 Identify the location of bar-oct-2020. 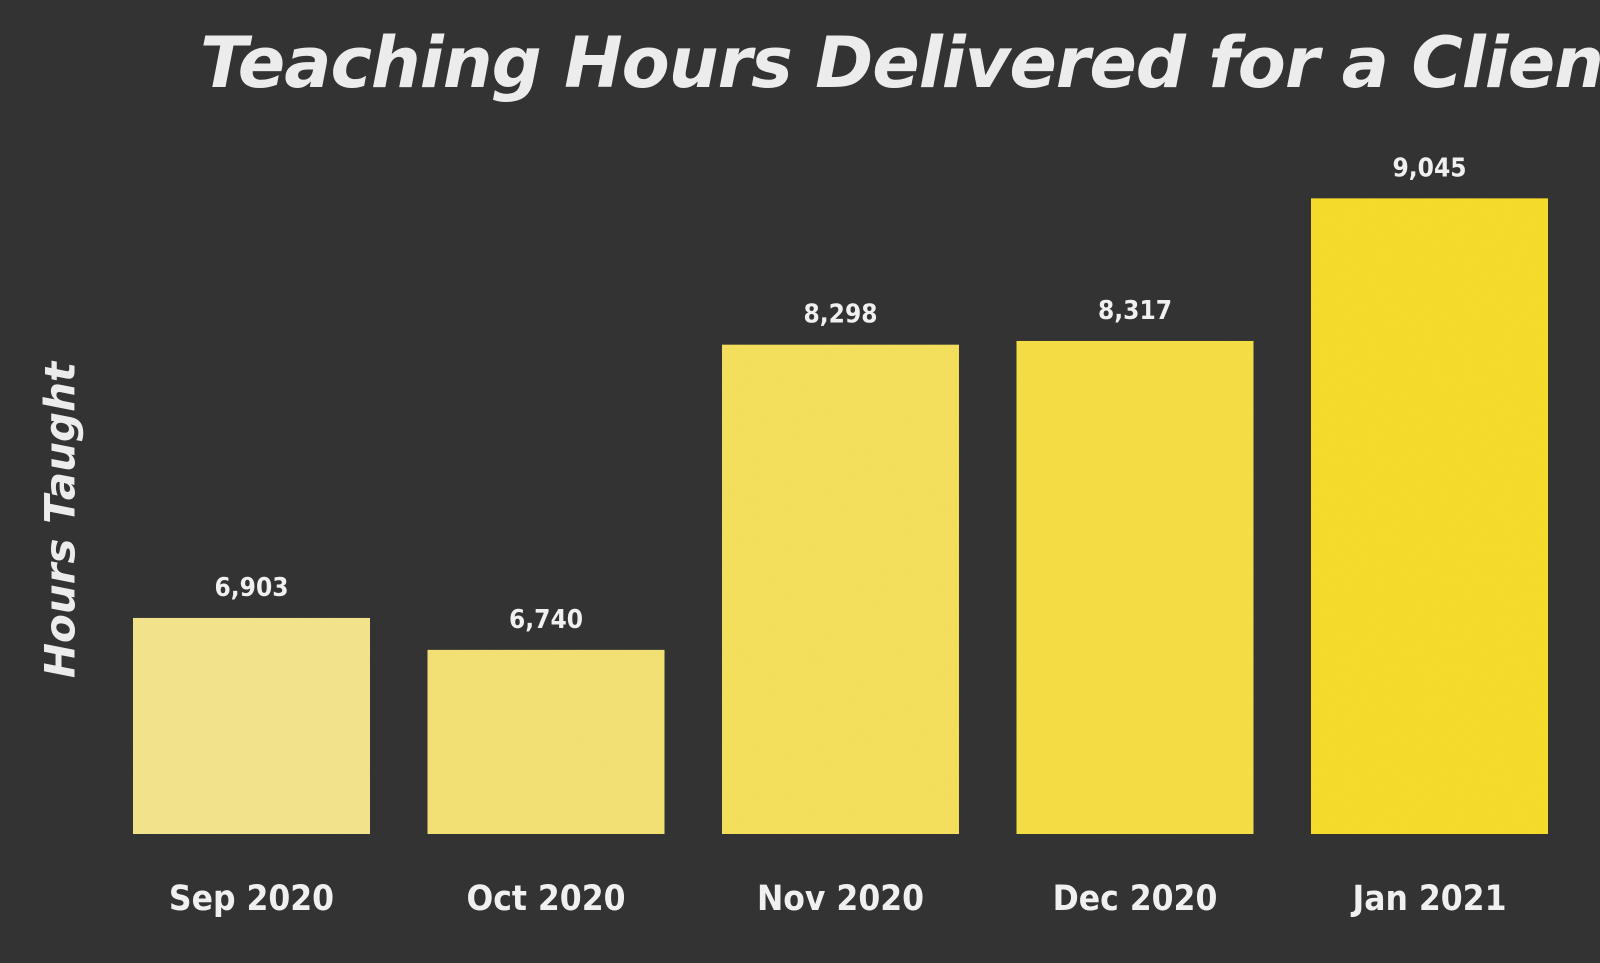
(546, 741).